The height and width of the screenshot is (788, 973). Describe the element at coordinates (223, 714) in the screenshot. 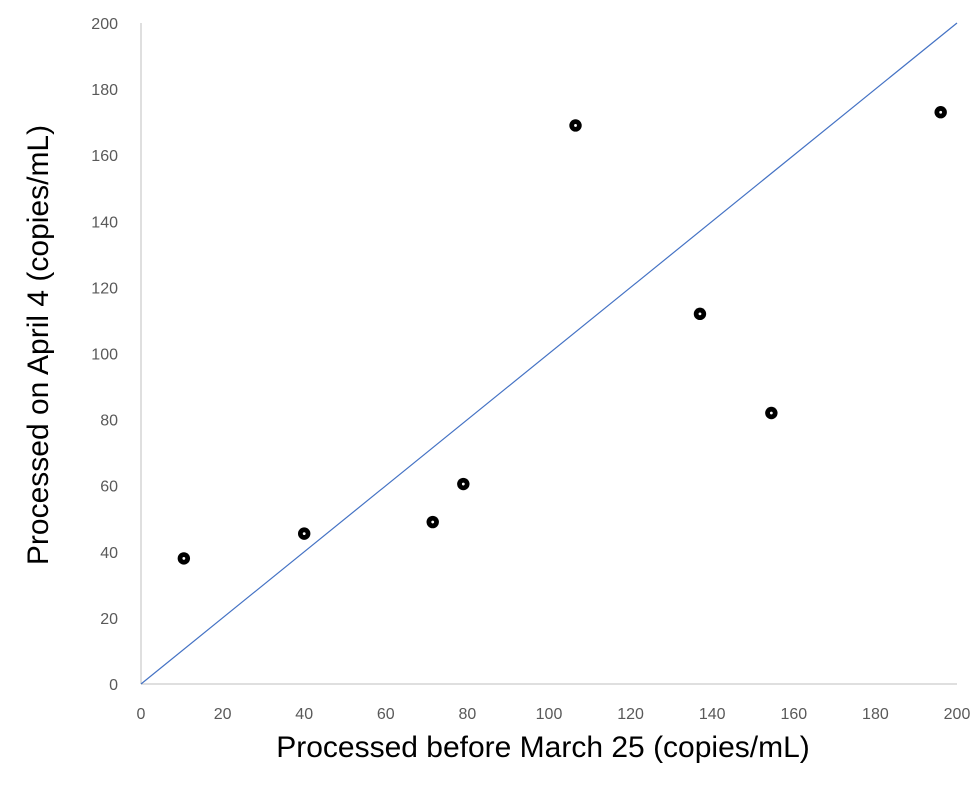

I see `x-tick-label: 20` at that location.